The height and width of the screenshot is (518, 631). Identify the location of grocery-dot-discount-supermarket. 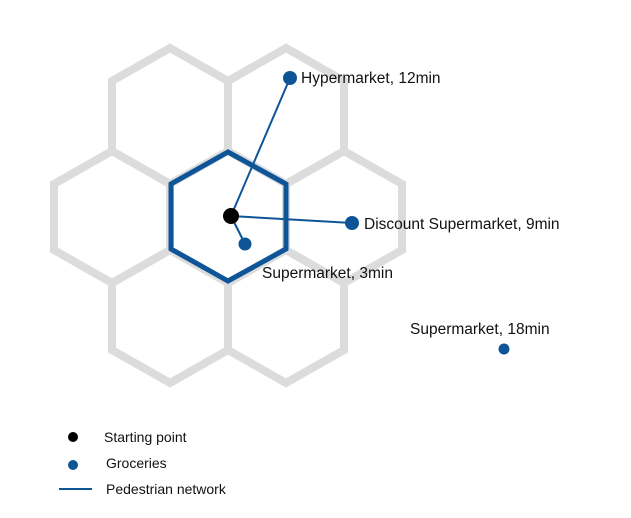
(352, 223).